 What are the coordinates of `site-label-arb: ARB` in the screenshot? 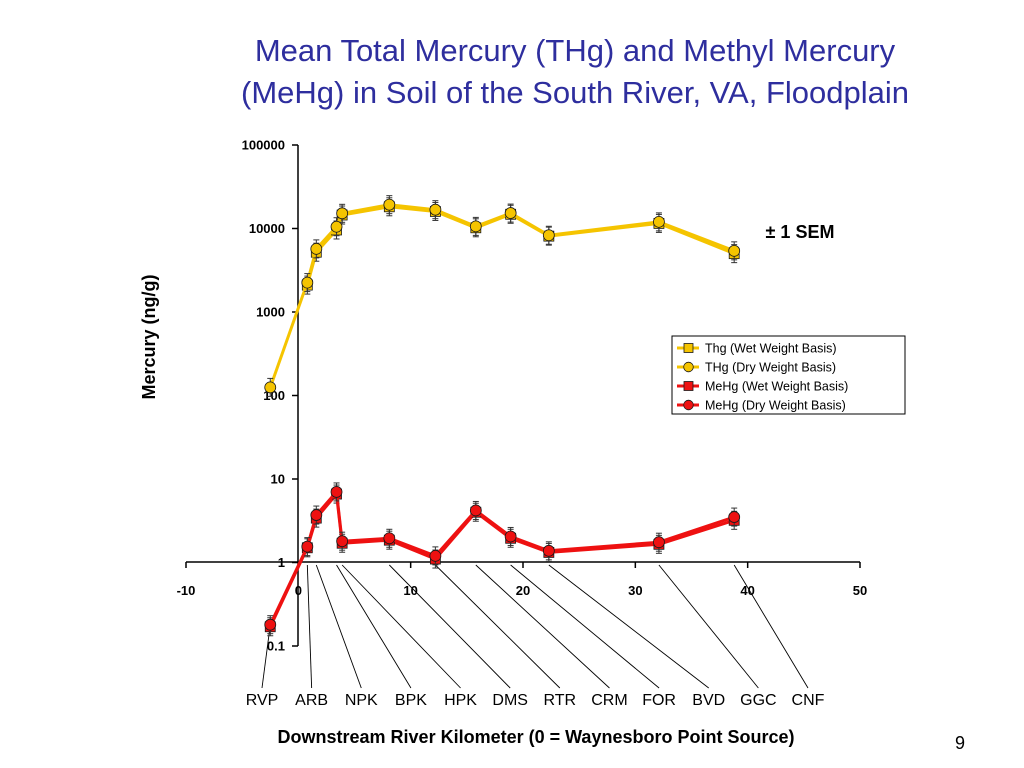 It's located at (311, 700).